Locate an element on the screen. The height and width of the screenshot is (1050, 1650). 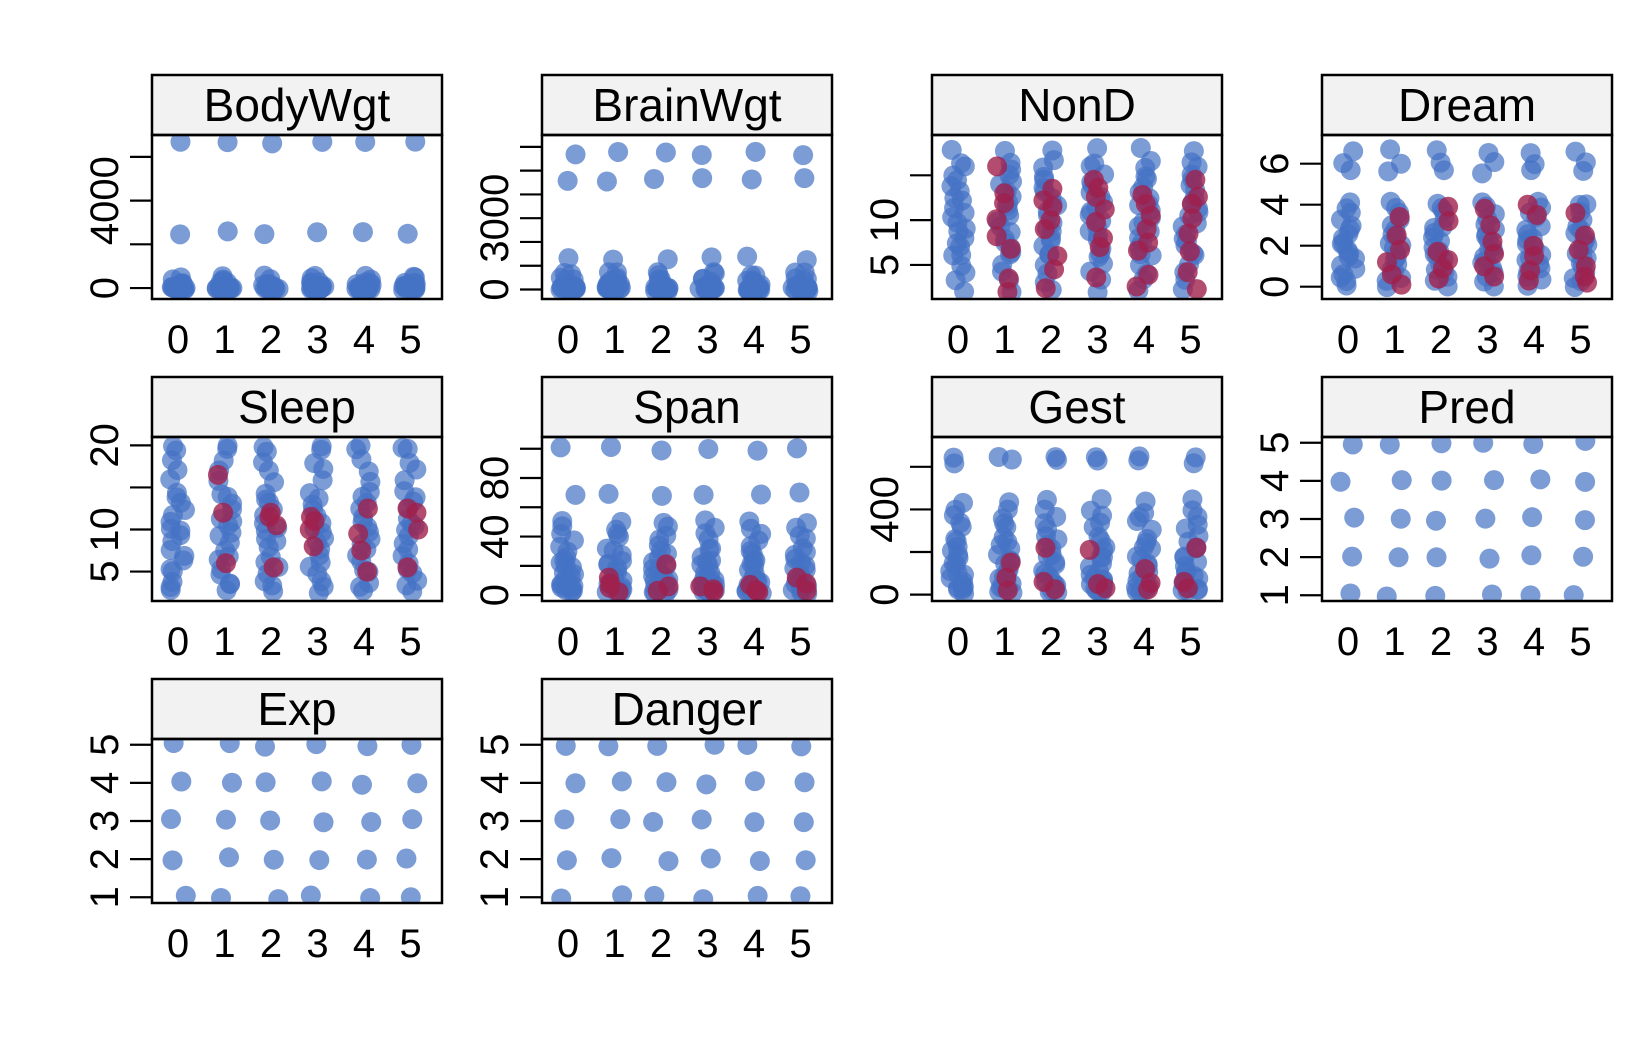
y-tick-label: 4 is located at coordinates (1275, 205).